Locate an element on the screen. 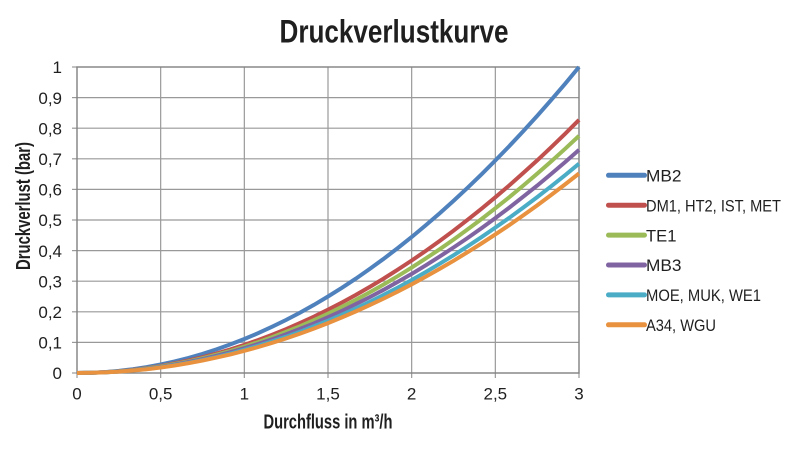 Image resolution: width=796 pixels, height=451 pixels. svg-text: 0,3 is located at coordinates (50, 281).